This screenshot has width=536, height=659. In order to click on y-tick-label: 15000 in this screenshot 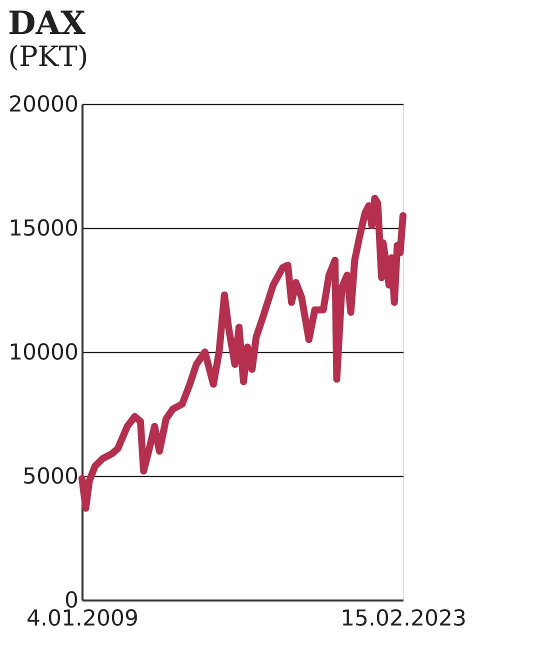, I will do `click(43, 229)`.